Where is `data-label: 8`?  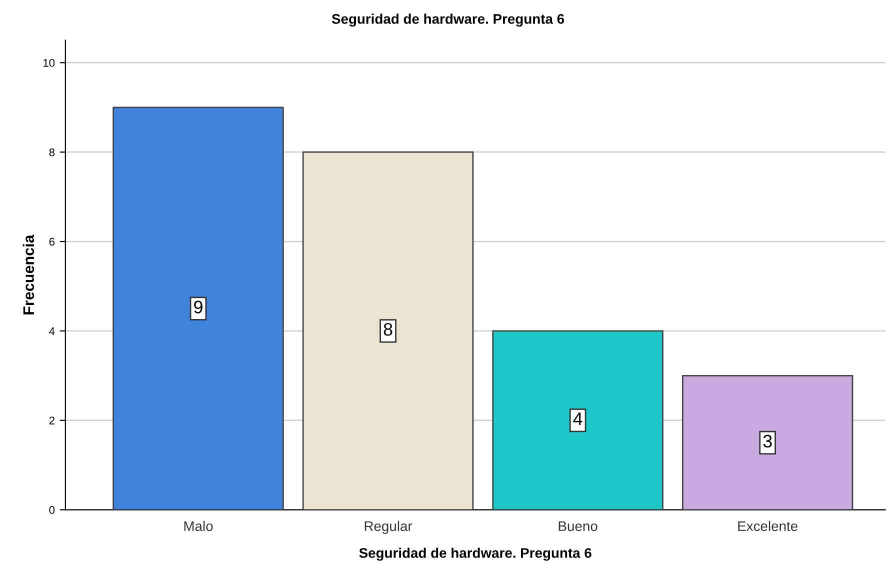
data-label: 8 is located at coordinates (388, 329).